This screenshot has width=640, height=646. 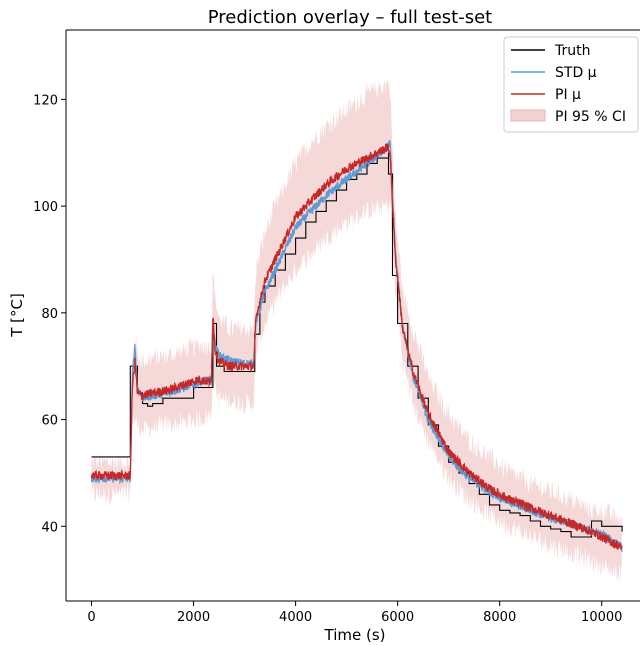 I want to click on chart-title: Prediction overlay – full test-set, so click(x=350, y=17).